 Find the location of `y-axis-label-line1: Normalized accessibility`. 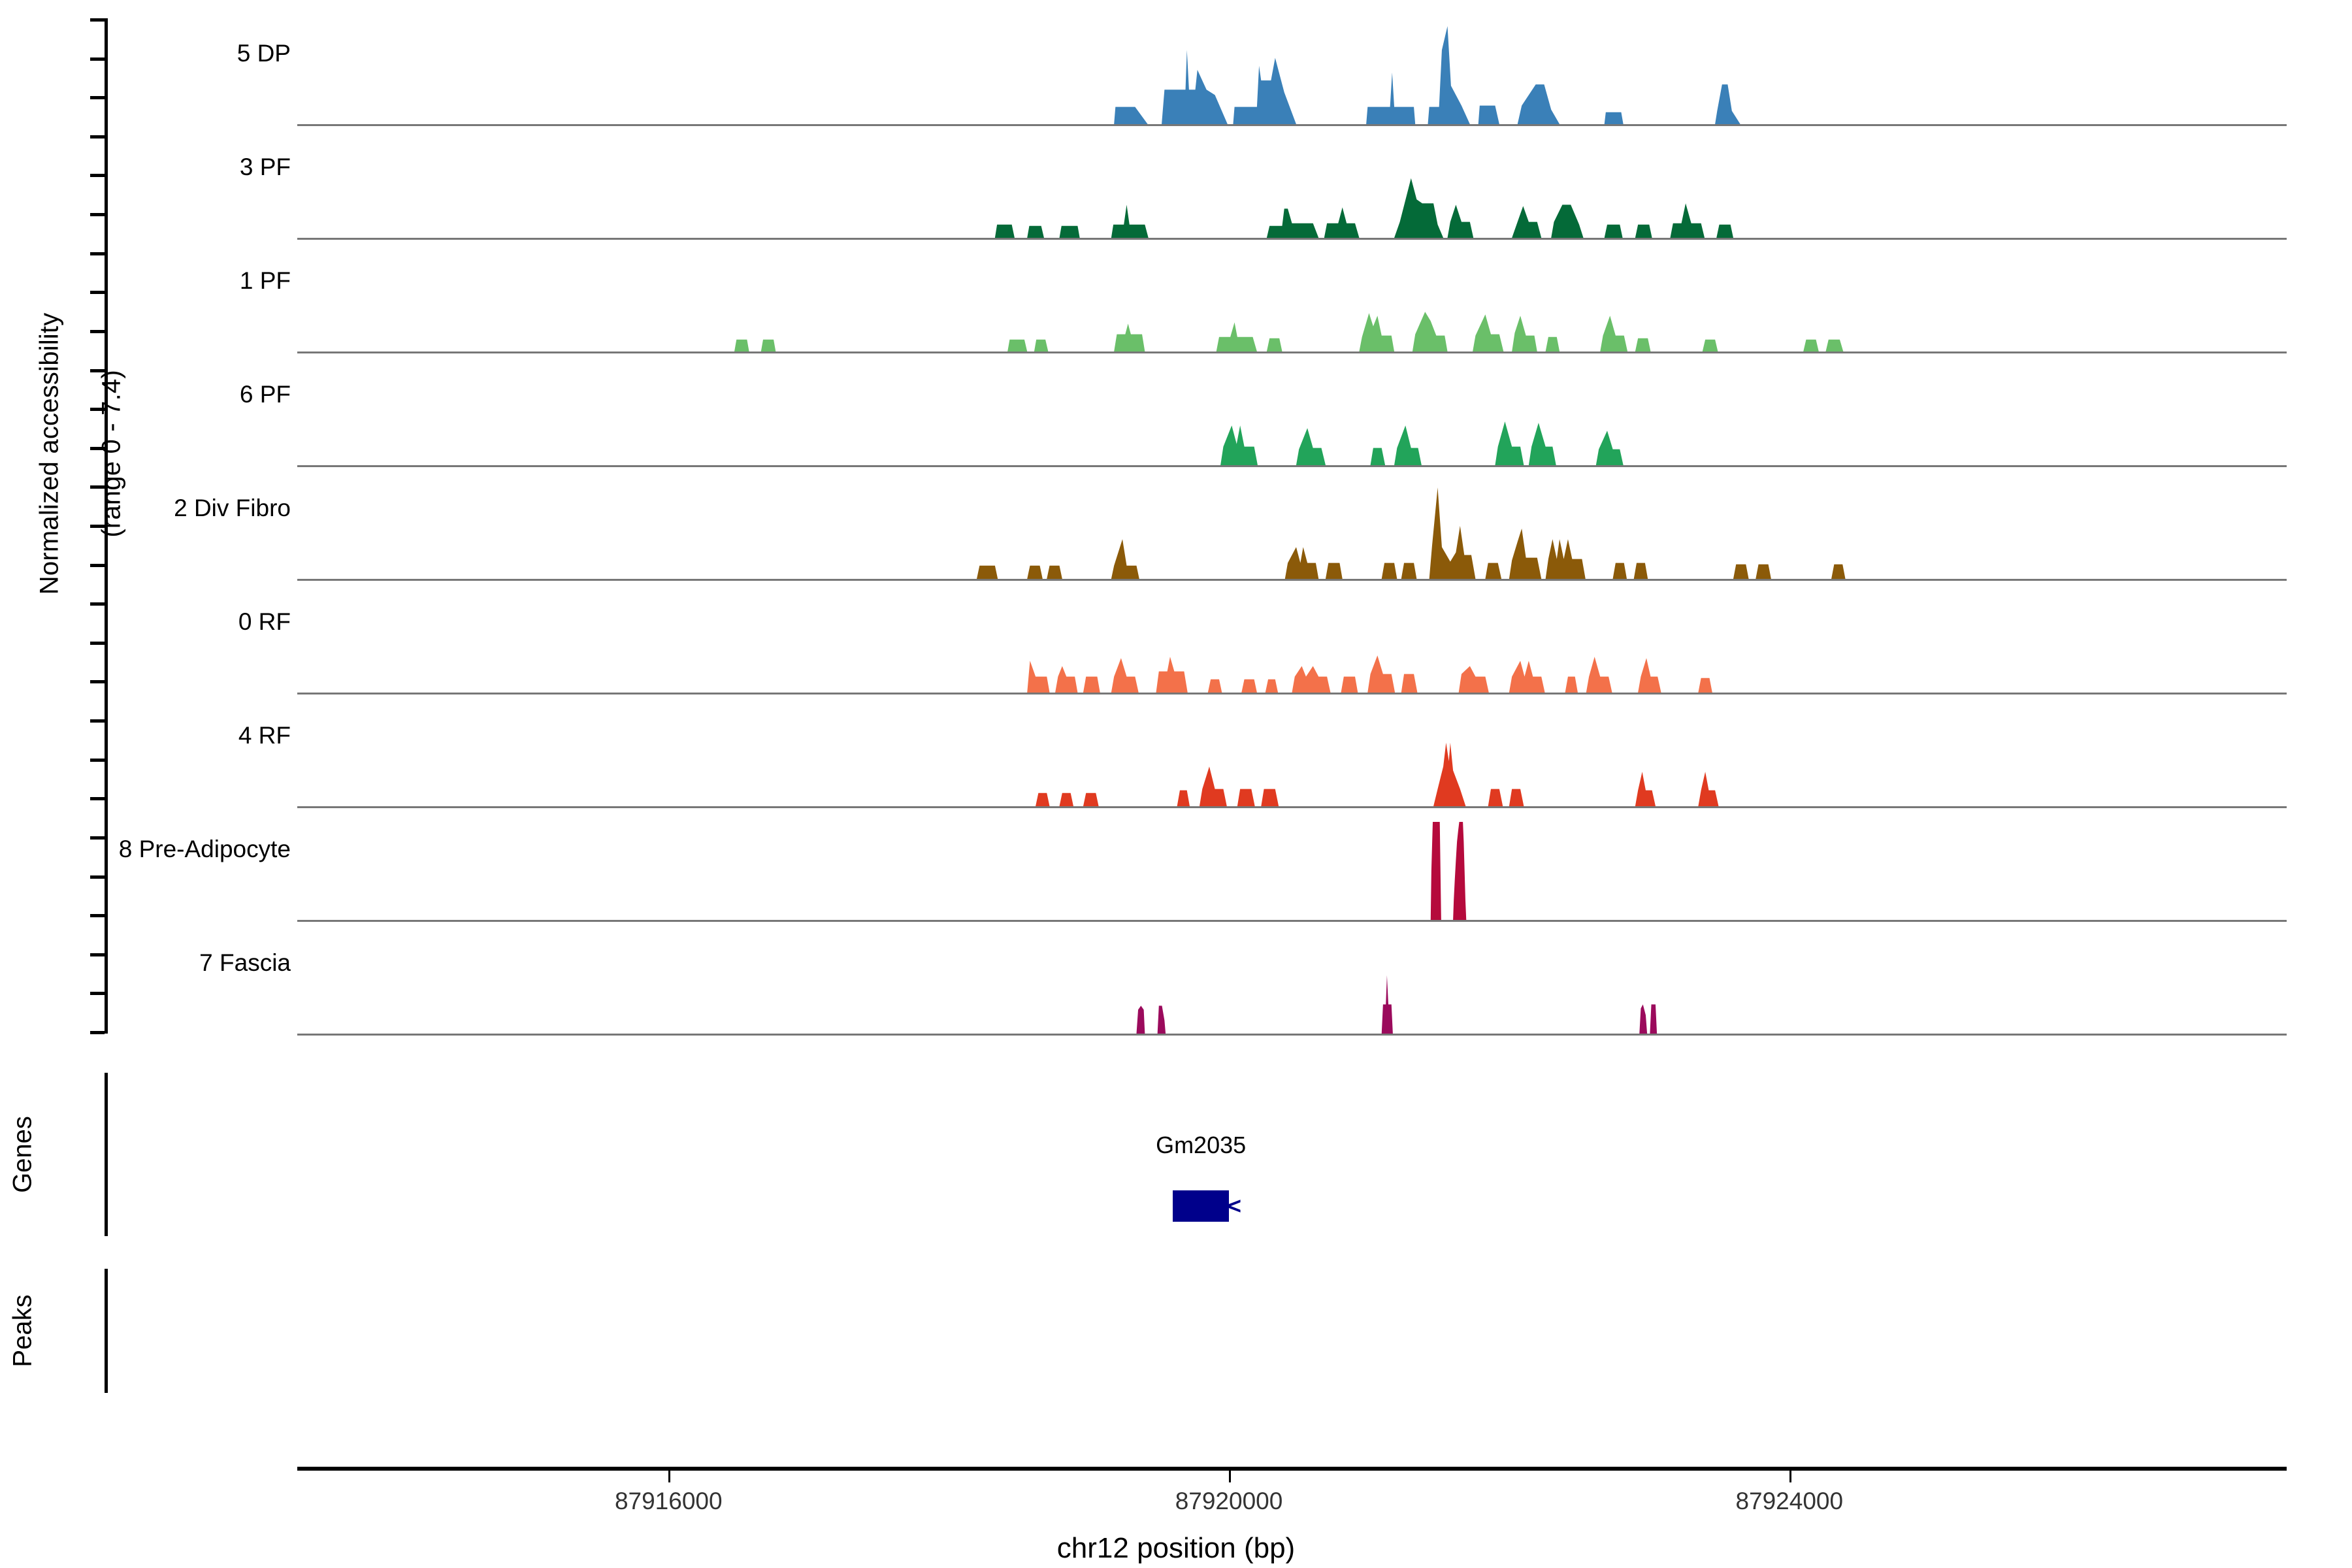

y-axis-label-line1: Normalized accessibility is located at coordinates (49, 453).